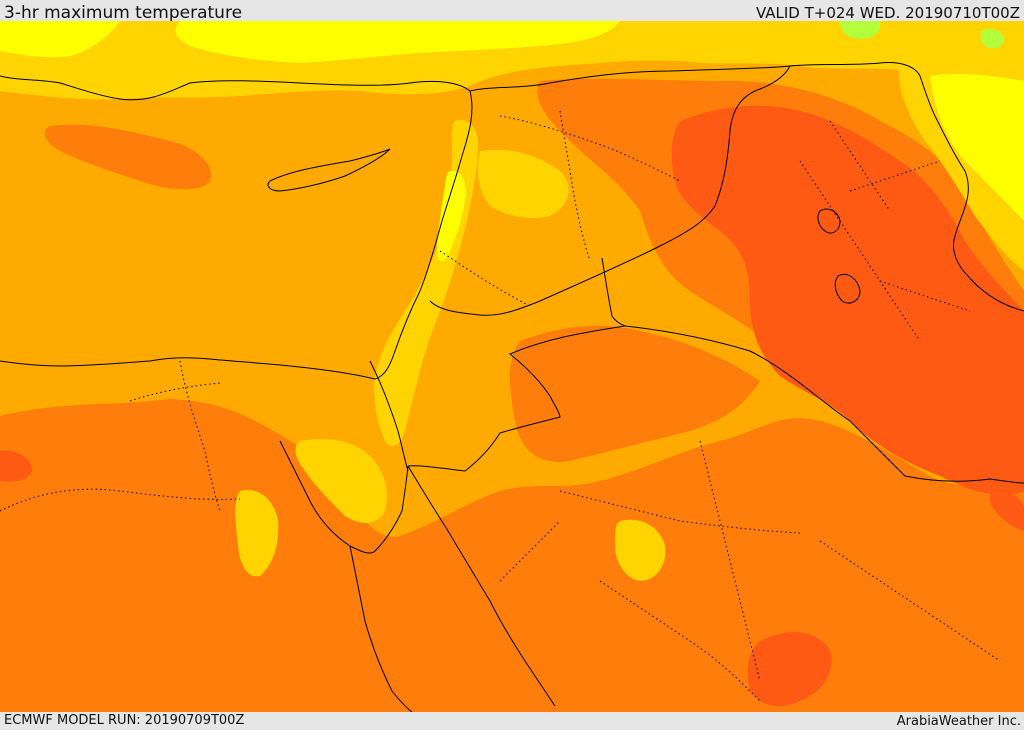  Describe the element at coordinates (397, 42) in the screenshot. I see `zone-mild-north` at that location.